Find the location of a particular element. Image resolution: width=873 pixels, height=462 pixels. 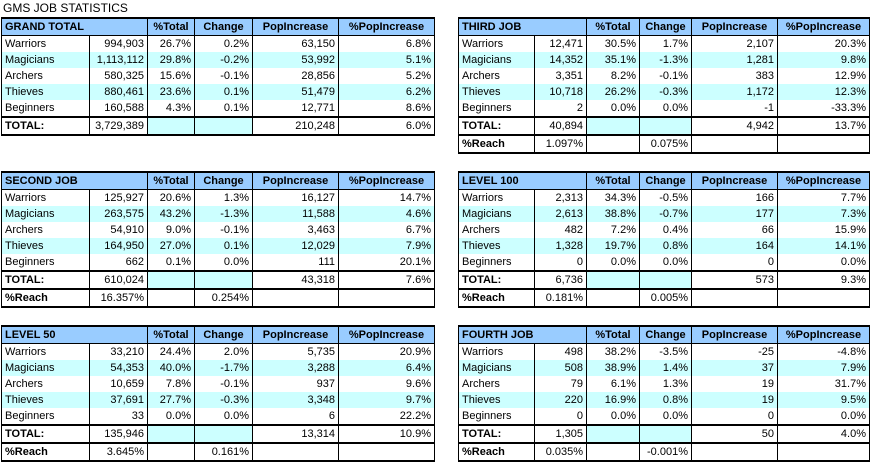

cell-count: 508 is located at coordinates (560, 368).